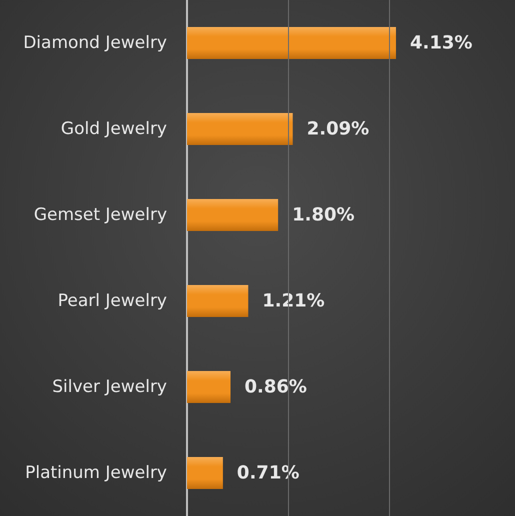 The image size is (515, 516). I want to click on y-tick-label: Gold Jewelry, so click(113, 129).